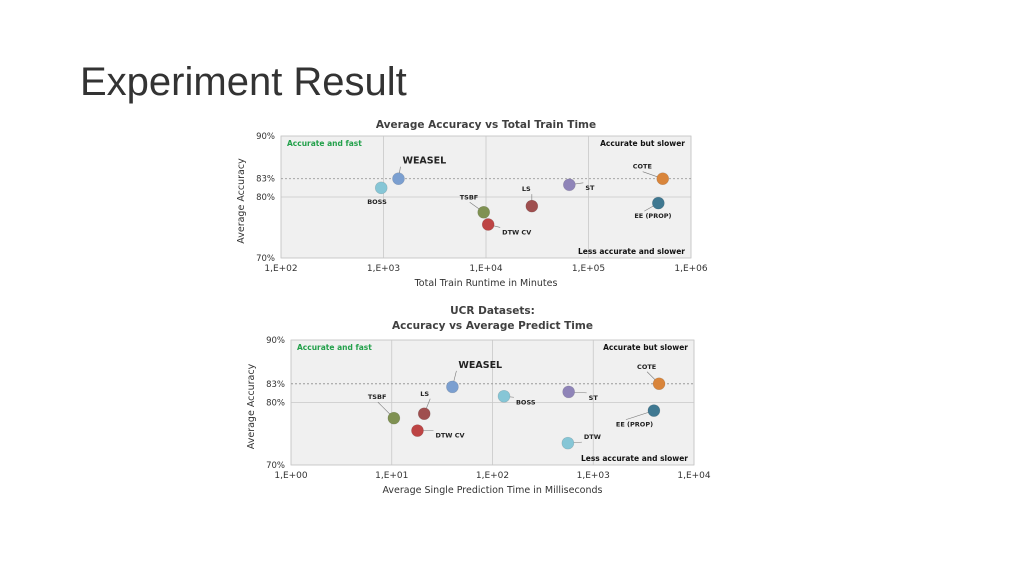 Image resolution: width=1024 pixels, height=576 pixels. What do you see at coordinates (568, 443) in the screenshot?
I see `point-dtw` at bounding box center [568, 443].